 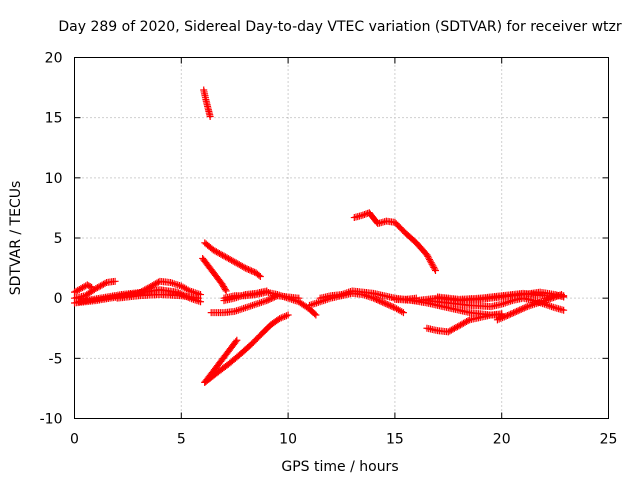 I want to click on x-tick-label: 0, so click(x=74, y=440).